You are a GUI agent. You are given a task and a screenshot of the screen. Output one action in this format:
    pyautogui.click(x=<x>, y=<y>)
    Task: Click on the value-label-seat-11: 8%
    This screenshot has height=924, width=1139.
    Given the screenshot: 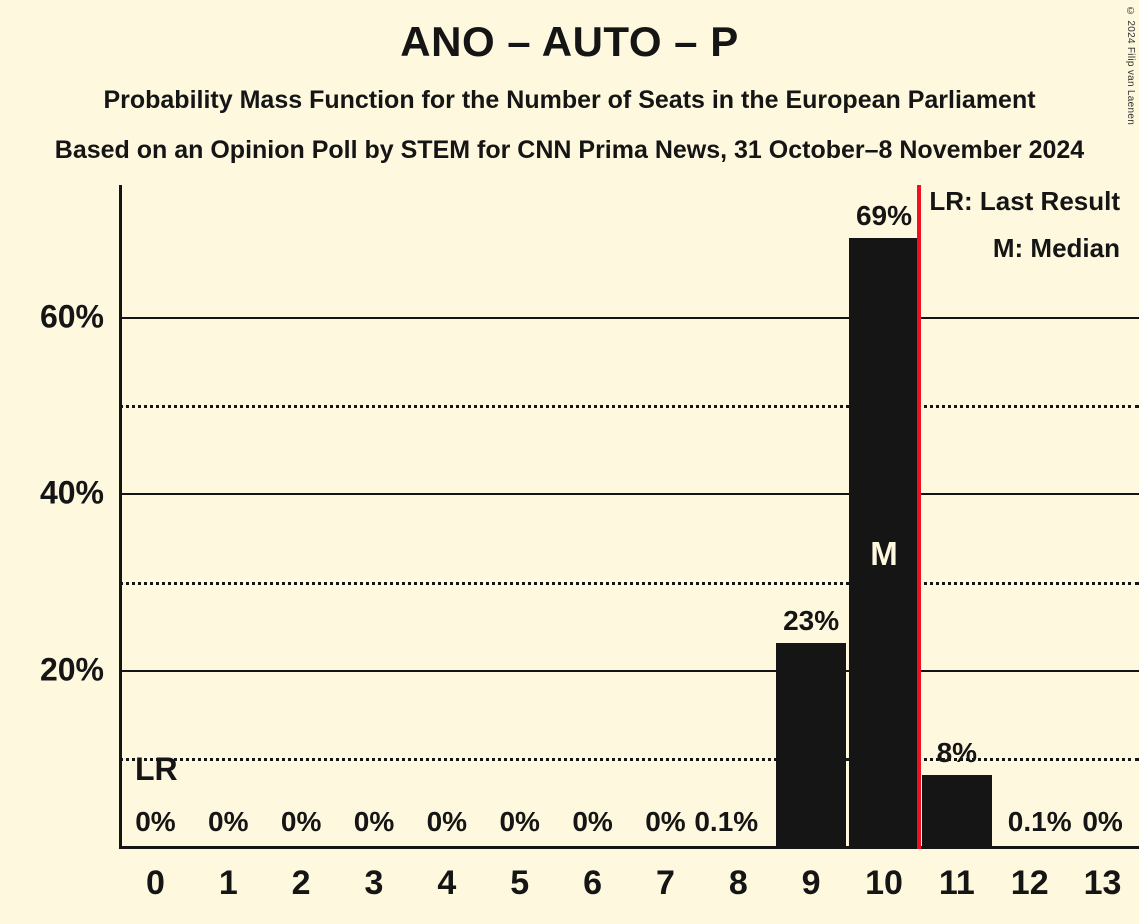 What is the action you would take?
    pyautogui.click(x=957, y=753)
    